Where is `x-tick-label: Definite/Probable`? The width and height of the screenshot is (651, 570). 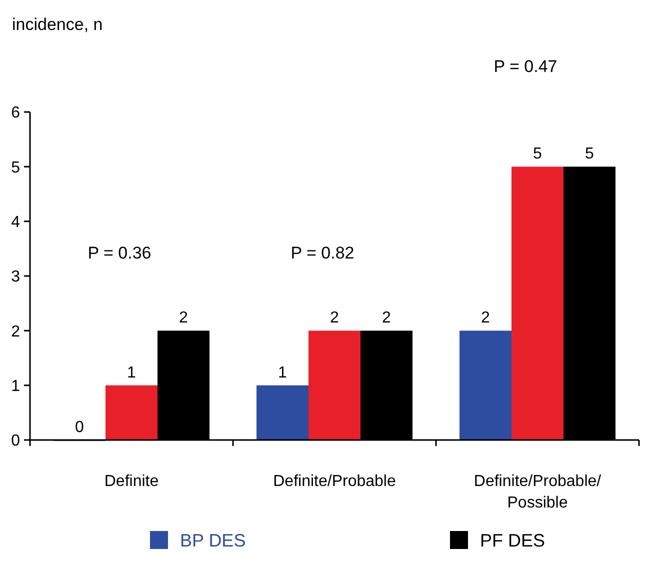 x-tick-label: Definite/Probable is located at coordinates (334, 481).